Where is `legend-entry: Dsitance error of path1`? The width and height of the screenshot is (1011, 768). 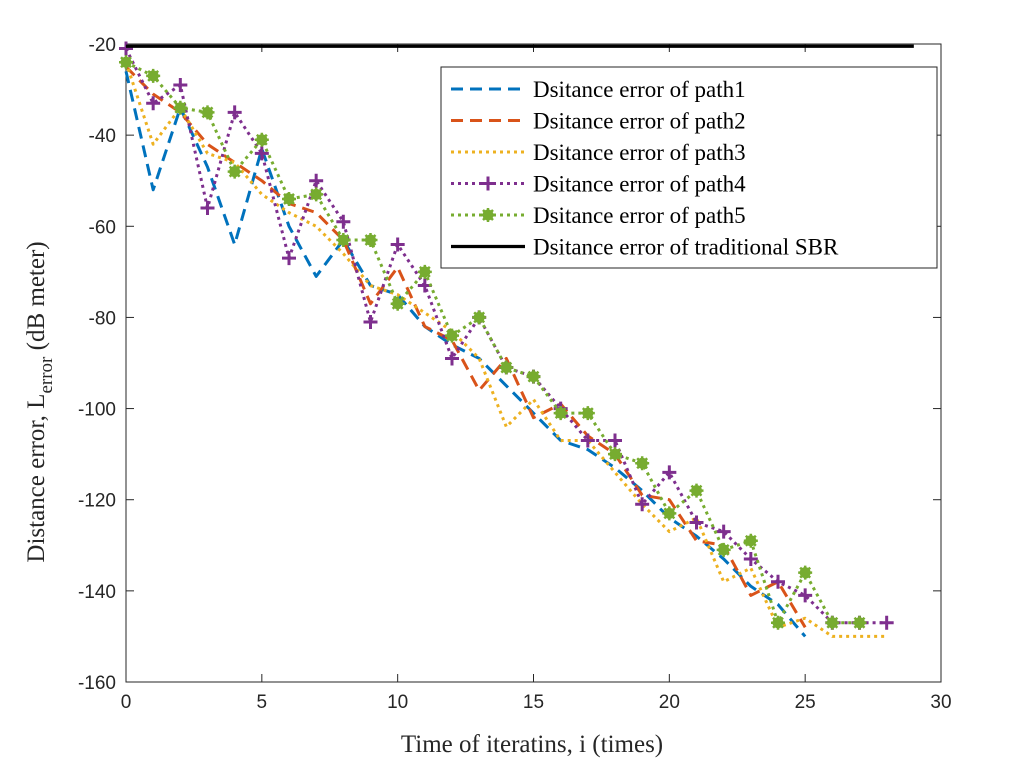 legend-entry: Dsitance error of path1 is located at coordinates (598, 89).